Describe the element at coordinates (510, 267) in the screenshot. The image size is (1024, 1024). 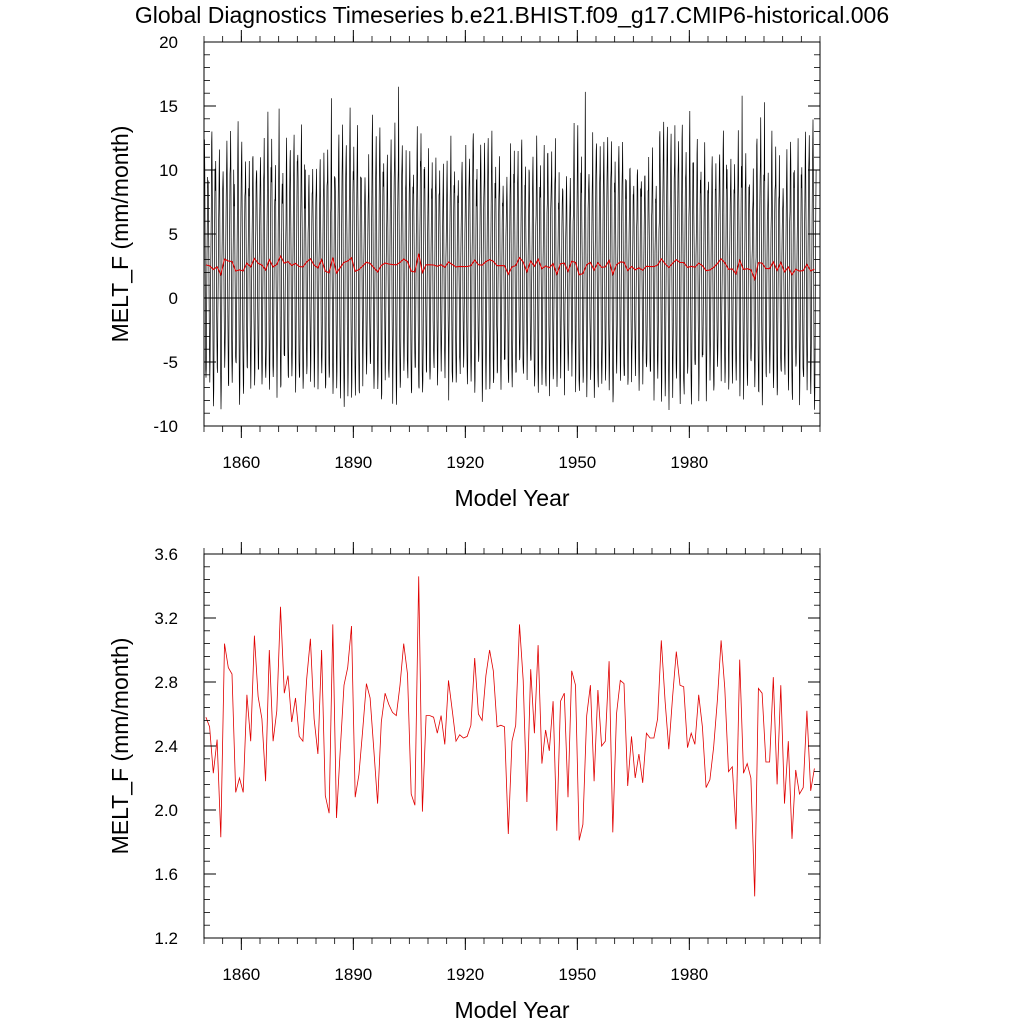
I see `annual-mean-line` at that location.